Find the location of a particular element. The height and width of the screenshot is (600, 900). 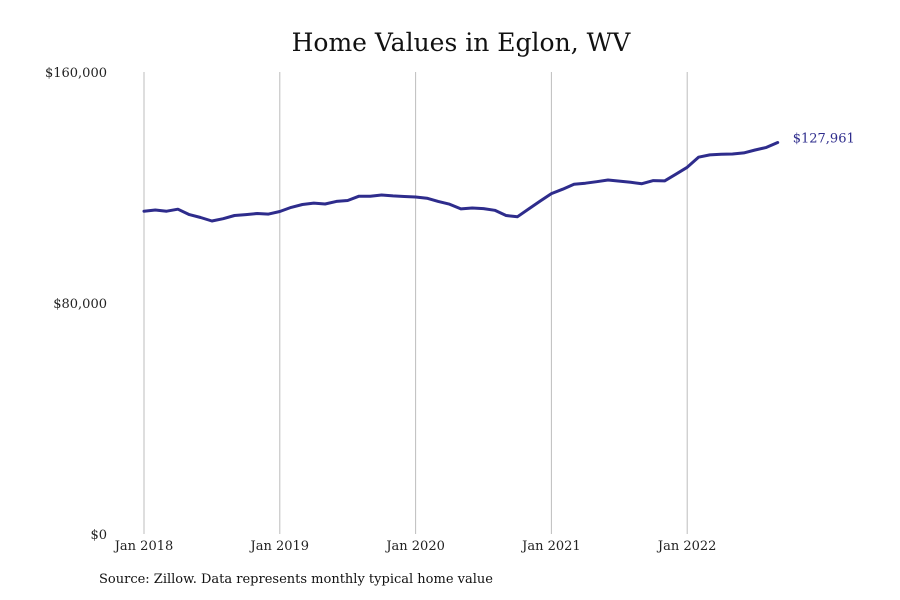

series-line is located at coordinates (461, 182).